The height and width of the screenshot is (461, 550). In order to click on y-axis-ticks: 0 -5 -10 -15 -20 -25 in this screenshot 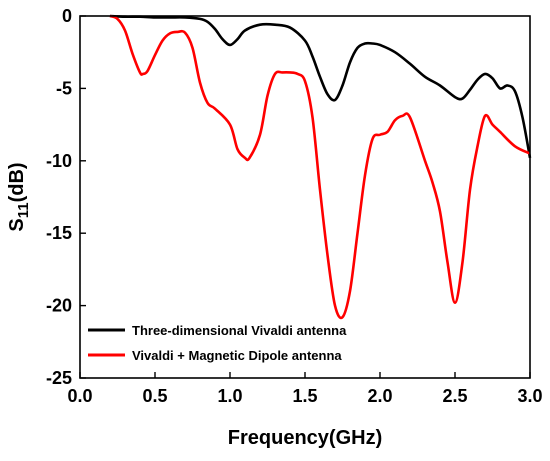, I will do `click(66, 197)`.